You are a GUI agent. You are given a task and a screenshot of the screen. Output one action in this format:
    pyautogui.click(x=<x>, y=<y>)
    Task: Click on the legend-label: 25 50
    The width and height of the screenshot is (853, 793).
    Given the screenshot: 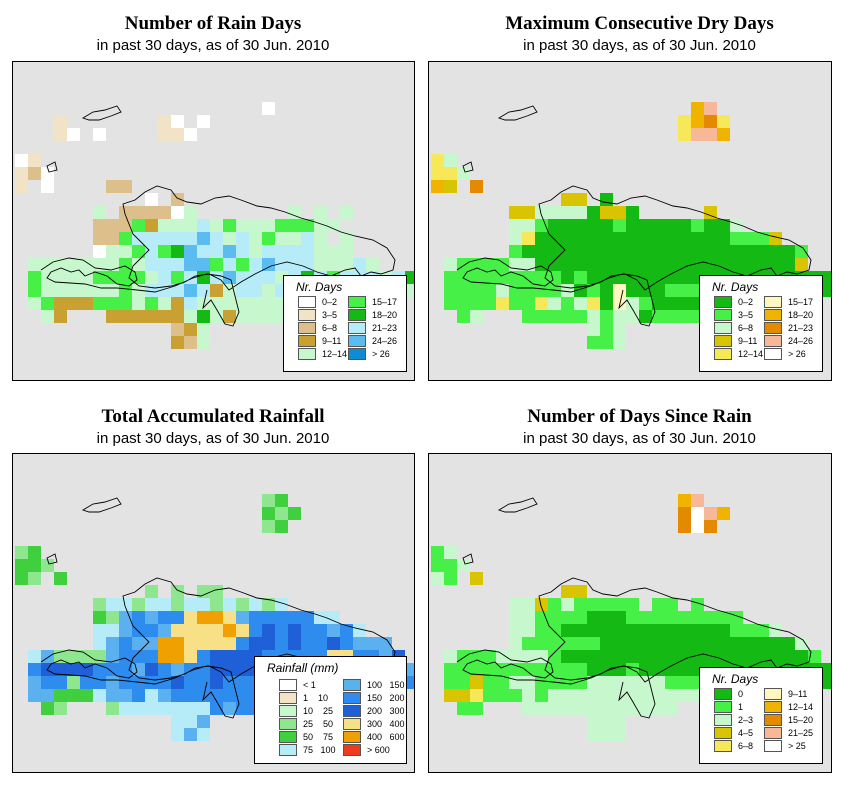 What is the action you would take?
    pyautogui.click(x=318, y=724)
    